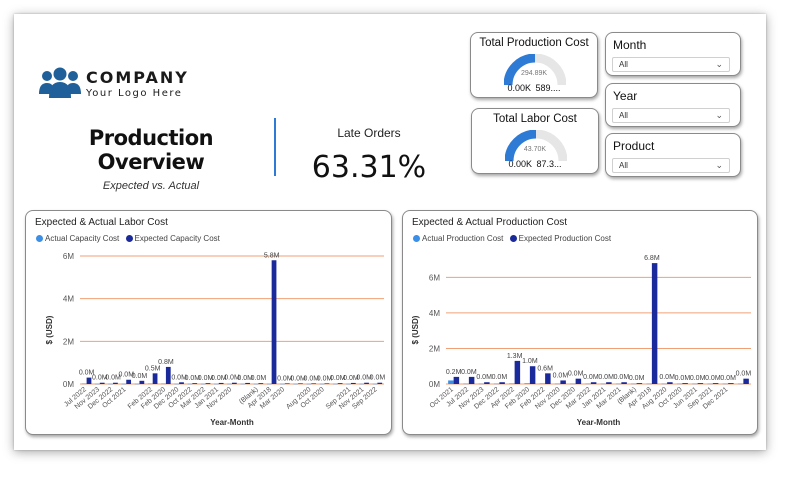  What do you see at coordinates (118, 88) in the screenshot?
I see `company-logo: COMPANY Your Logo Here` at bounding box center [118, 88].